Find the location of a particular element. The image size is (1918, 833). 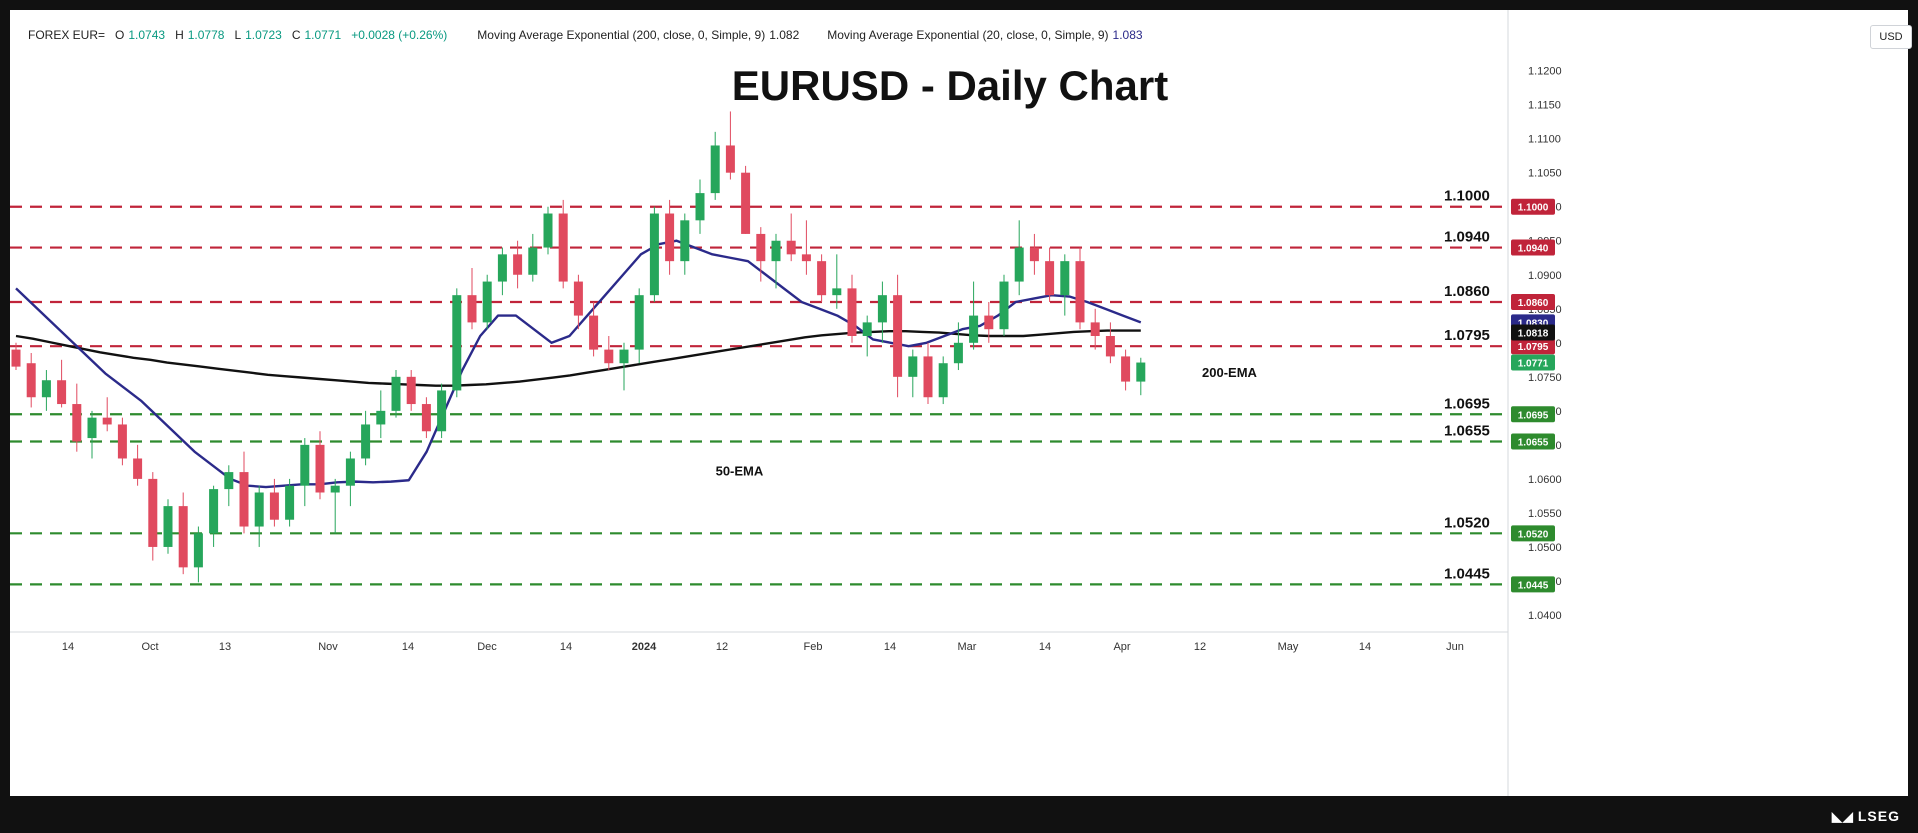

level-price-tag-label: 1.0795 is located at coordinates (1533, 347).